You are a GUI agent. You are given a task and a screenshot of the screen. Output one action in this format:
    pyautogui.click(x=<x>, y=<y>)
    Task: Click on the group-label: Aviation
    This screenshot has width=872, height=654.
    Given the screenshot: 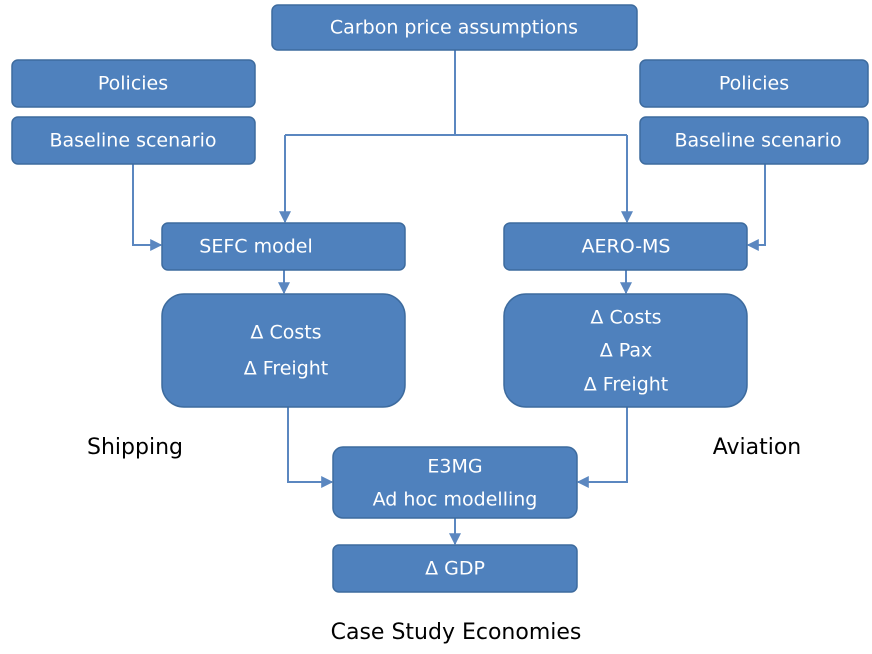 What is the action you would take?
    pyautogui.click(x=757, y=447)
    